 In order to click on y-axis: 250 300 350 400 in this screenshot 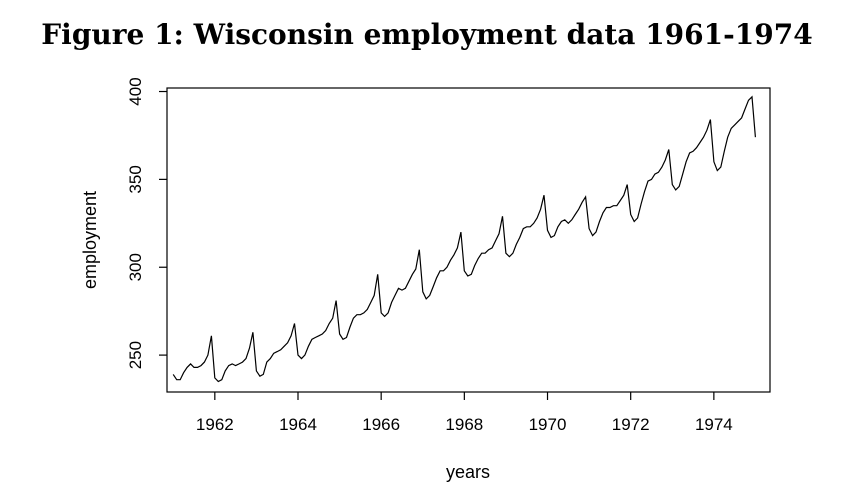, I will do `click(146, 223)`.